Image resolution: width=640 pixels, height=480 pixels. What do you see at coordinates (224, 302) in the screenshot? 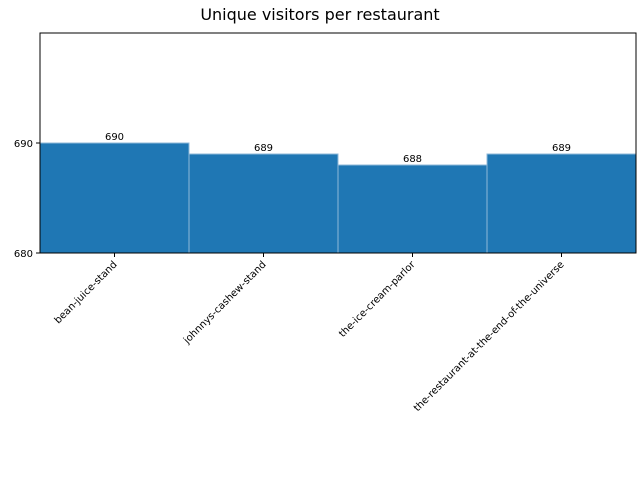
I see `x-tick-label-johnnys-cashew-stand: johnnys-cashew-stand` at bounding box center [224, 302].